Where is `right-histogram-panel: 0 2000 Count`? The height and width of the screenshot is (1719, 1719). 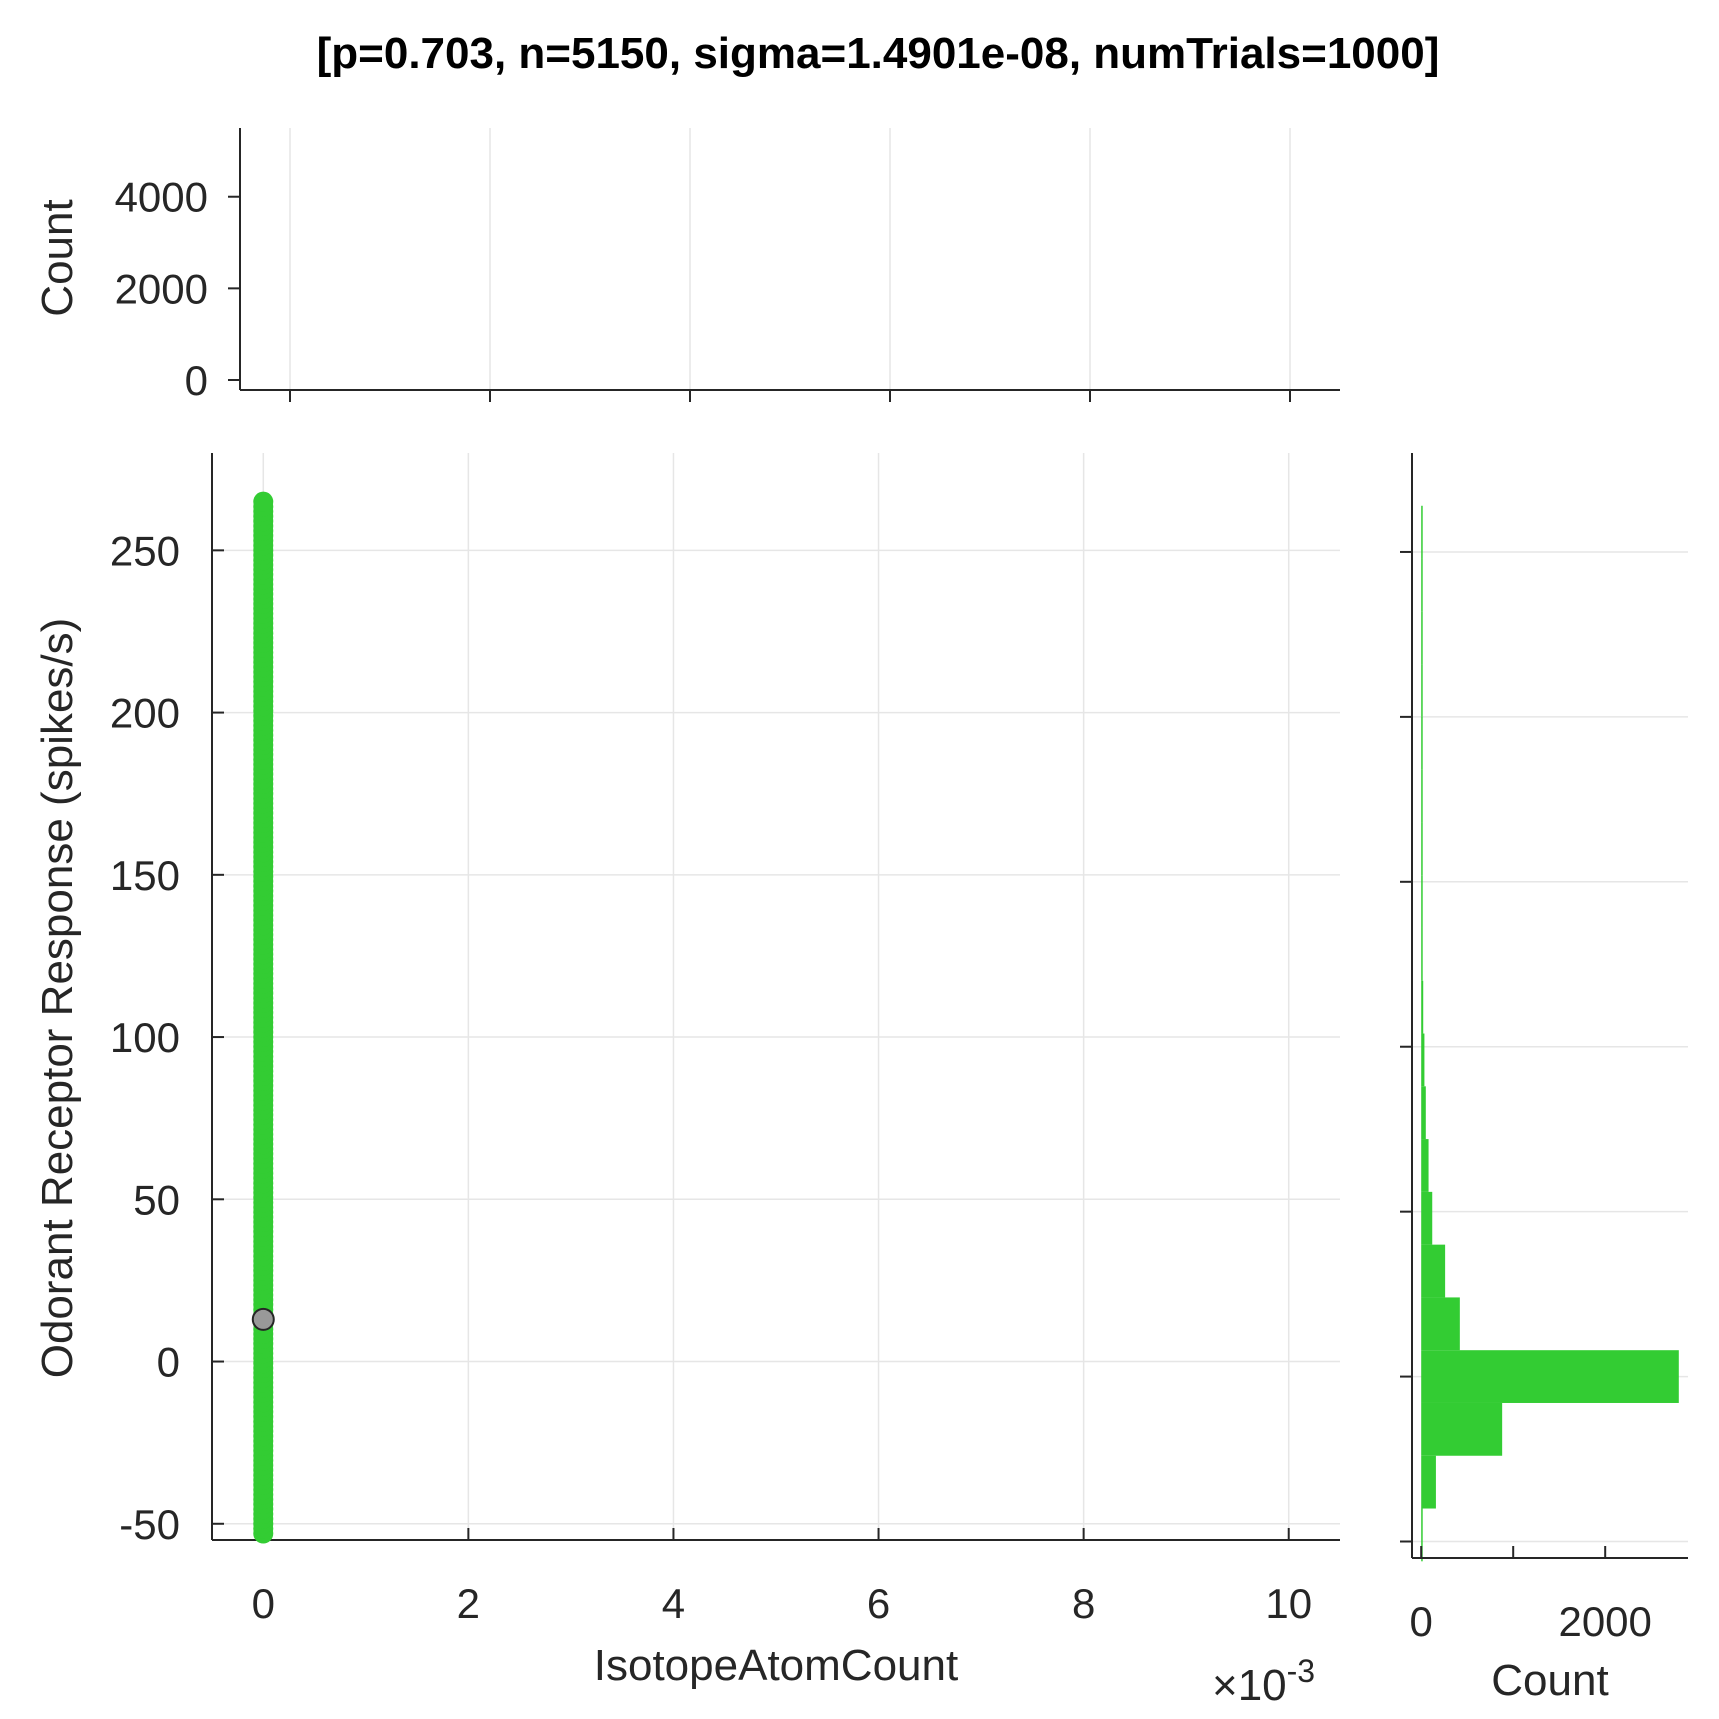 right-histogram-panel: 0 2000 Count is located at coordinates (1544, 1079).